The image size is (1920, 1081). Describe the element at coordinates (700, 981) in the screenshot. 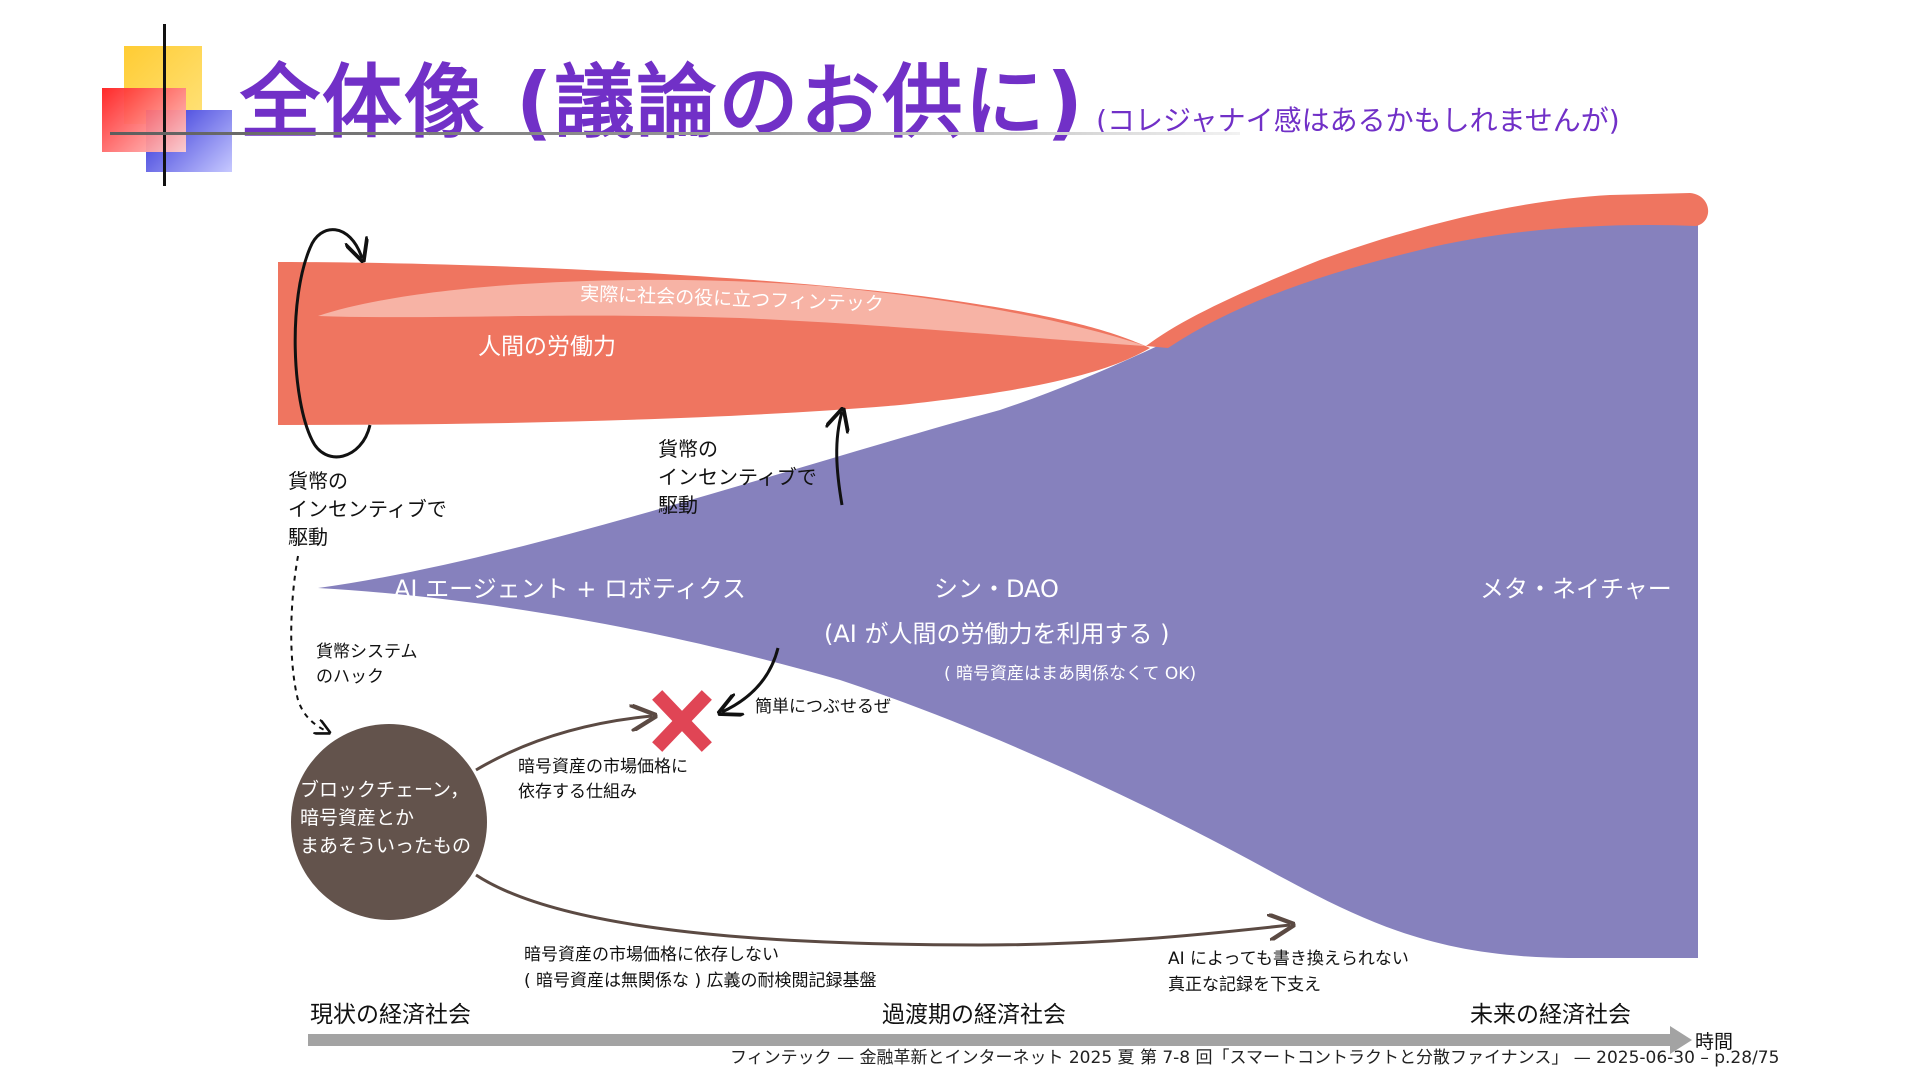

I see `independent-line: ( 暗号資産は無関係な ) 広義の耐検閲記録基盤` at that location.